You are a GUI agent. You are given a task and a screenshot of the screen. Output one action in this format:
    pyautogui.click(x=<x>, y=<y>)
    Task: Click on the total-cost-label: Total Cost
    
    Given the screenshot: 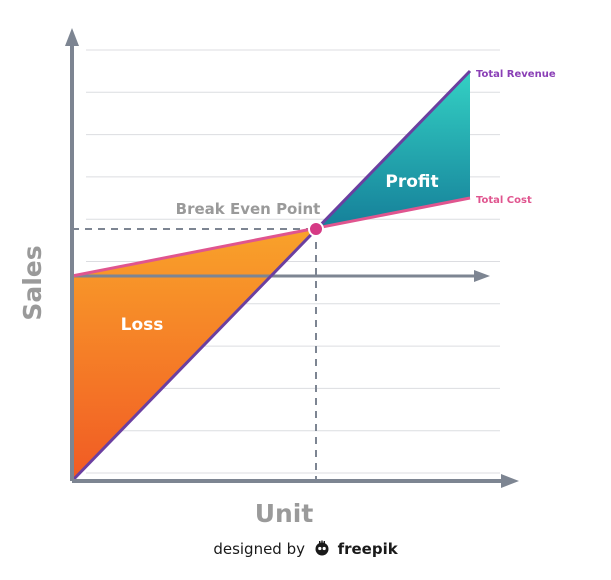 What is the action you would take?
    pyautogui.click(x=504, y=200)
    